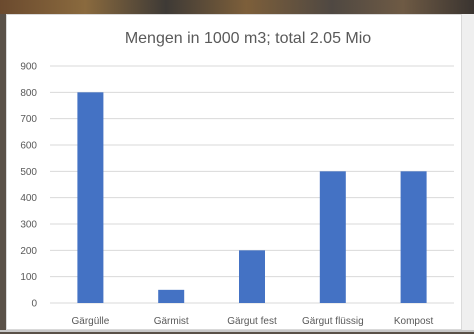  Describe the element at coordinates (414, 321) in the screenshot. I see `x-tick-label: Kompost` at that location.